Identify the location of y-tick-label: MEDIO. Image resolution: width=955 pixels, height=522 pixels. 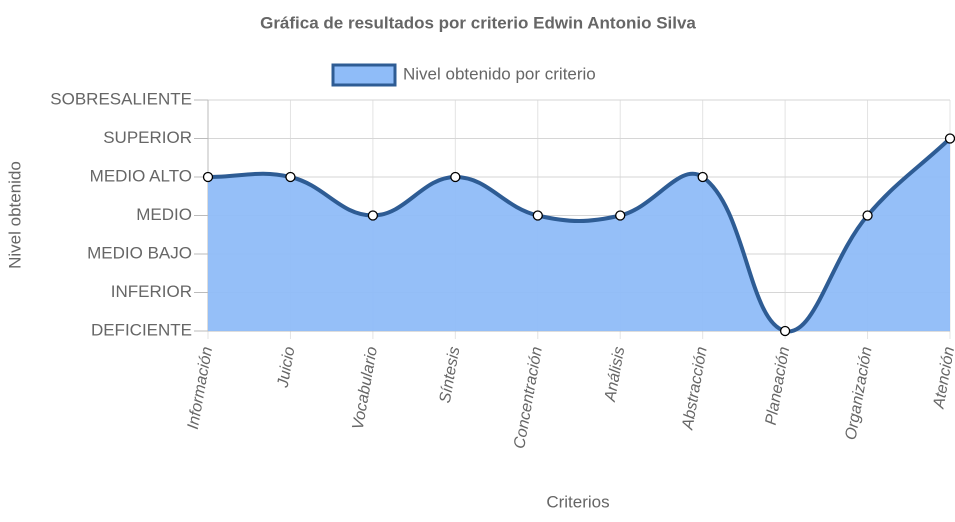
(164, 214).